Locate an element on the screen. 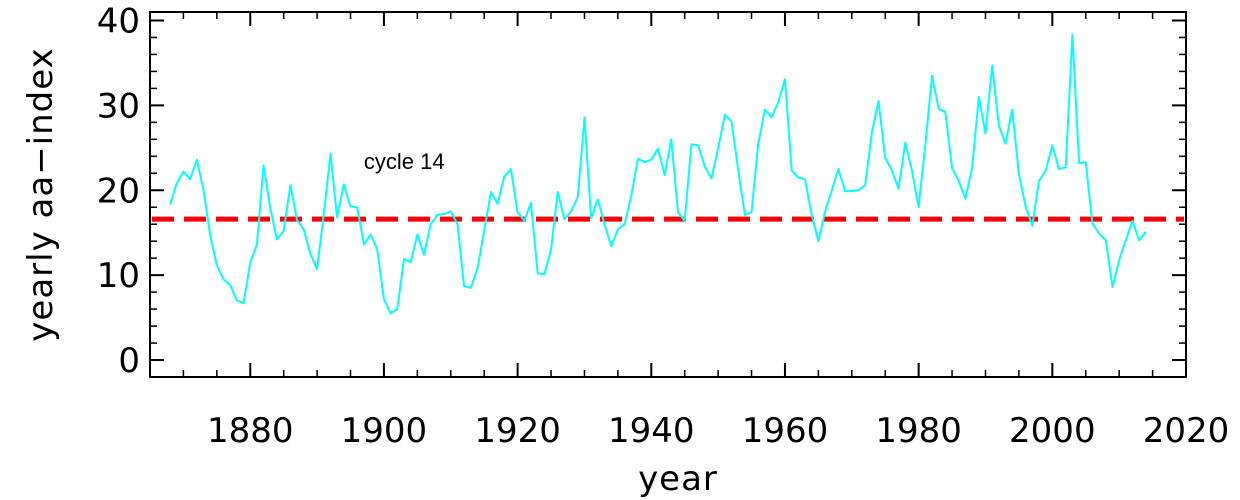  y-tick-label: 10 is located at coordinates (118, 276).